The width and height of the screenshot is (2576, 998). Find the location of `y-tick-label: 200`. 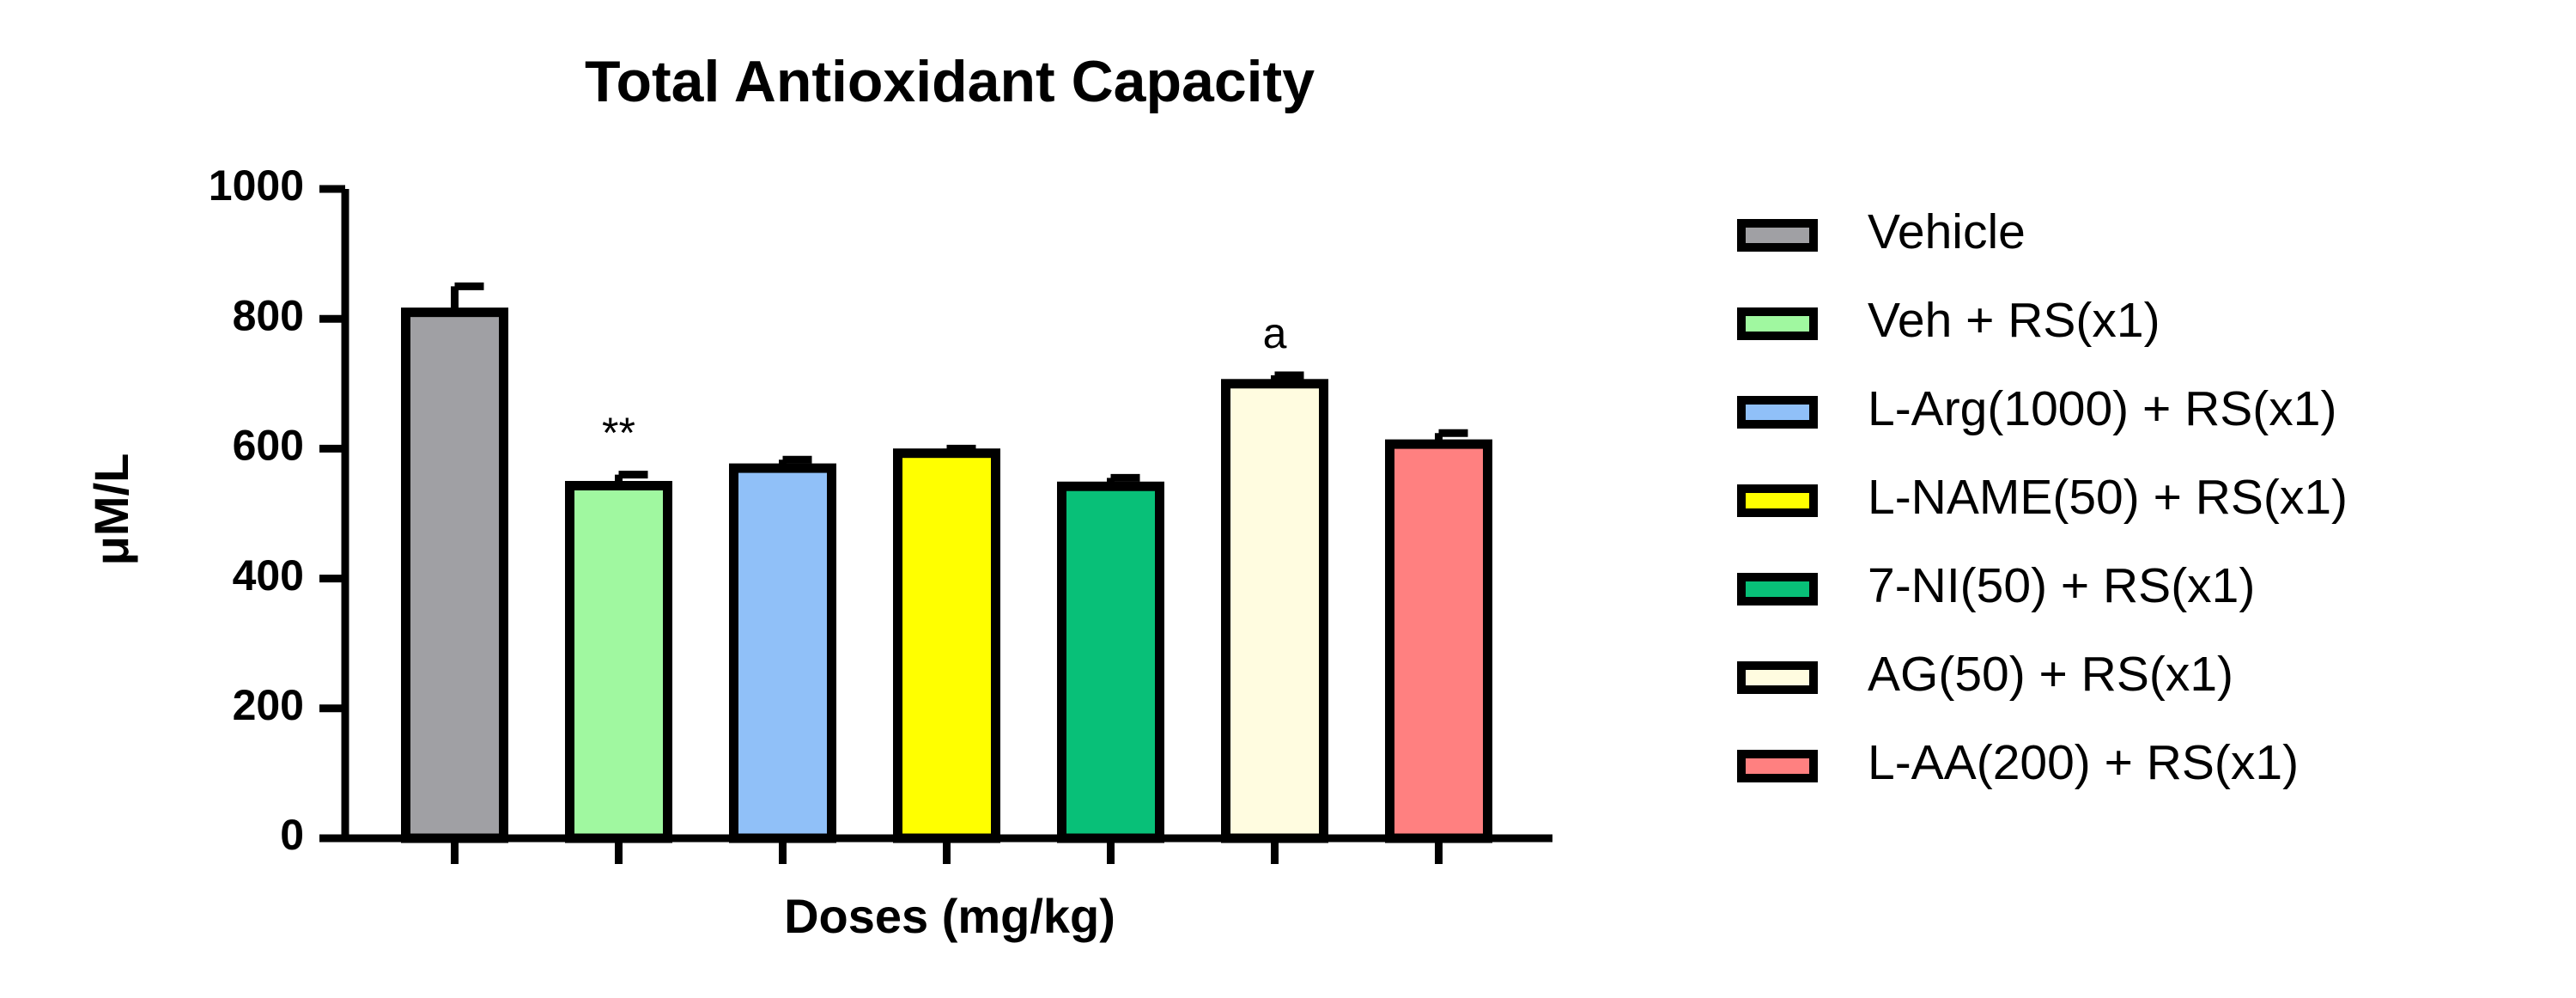

y-tick-label: 200 is located at coordinates (269, 705).